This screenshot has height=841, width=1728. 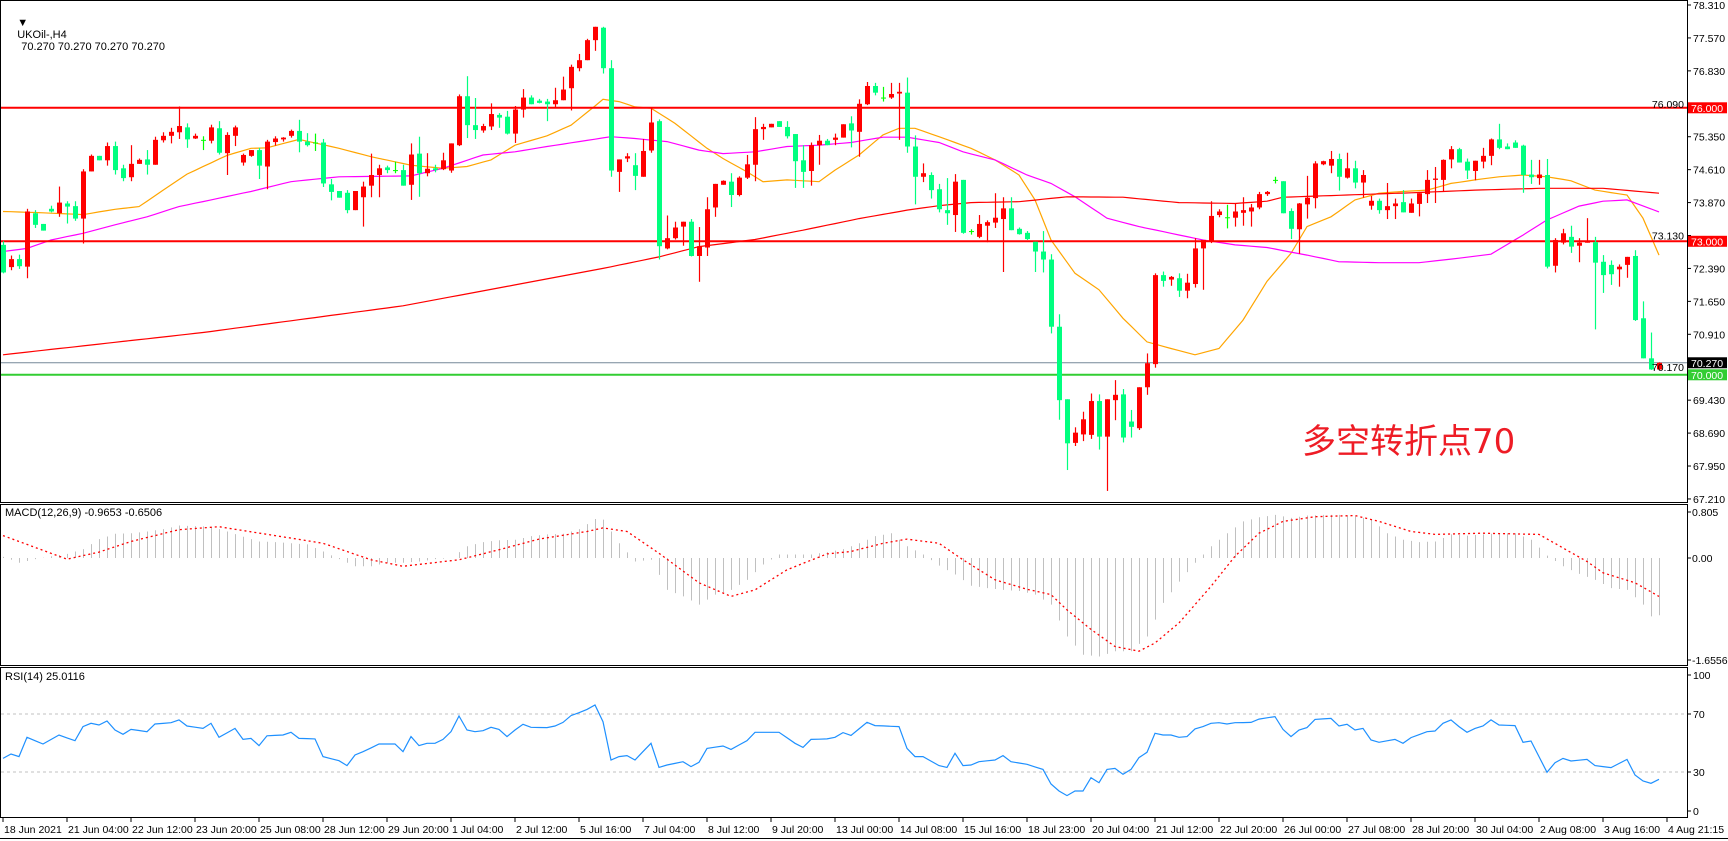 I want to click on time-axis-label: 1 Jul 04:00, so click(x=478, y=830).